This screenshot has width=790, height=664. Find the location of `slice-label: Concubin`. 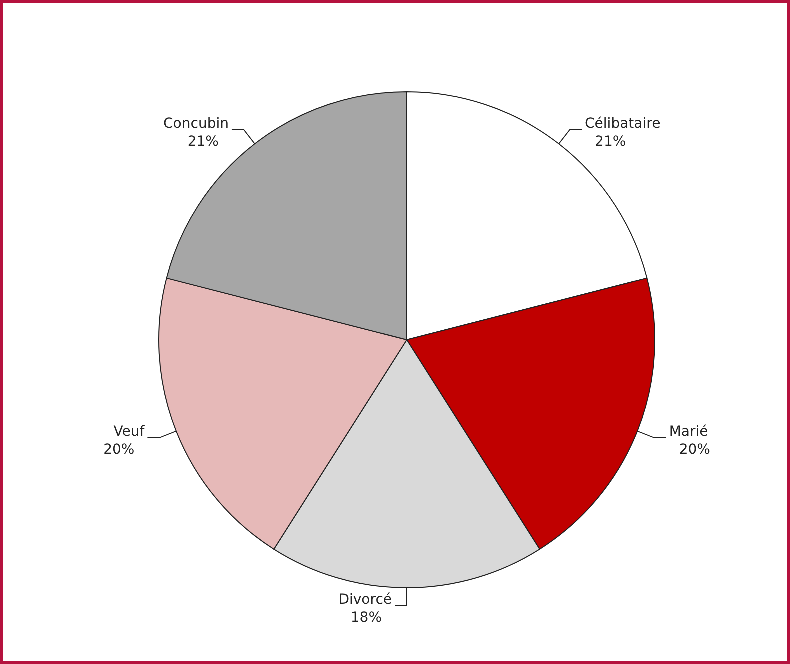

slice-label: Concubin is located at coordinates (196, 124).